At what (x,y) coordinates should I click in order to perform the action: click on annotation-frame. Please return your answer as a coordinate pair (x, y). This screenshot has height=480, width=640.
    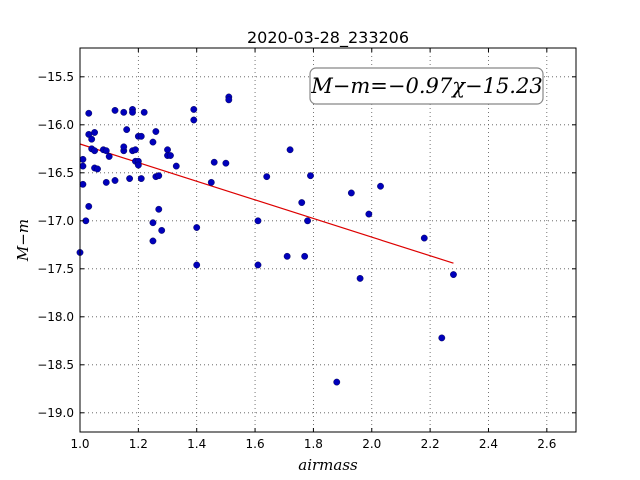
    Looking at the image, I should click on (426, 86).